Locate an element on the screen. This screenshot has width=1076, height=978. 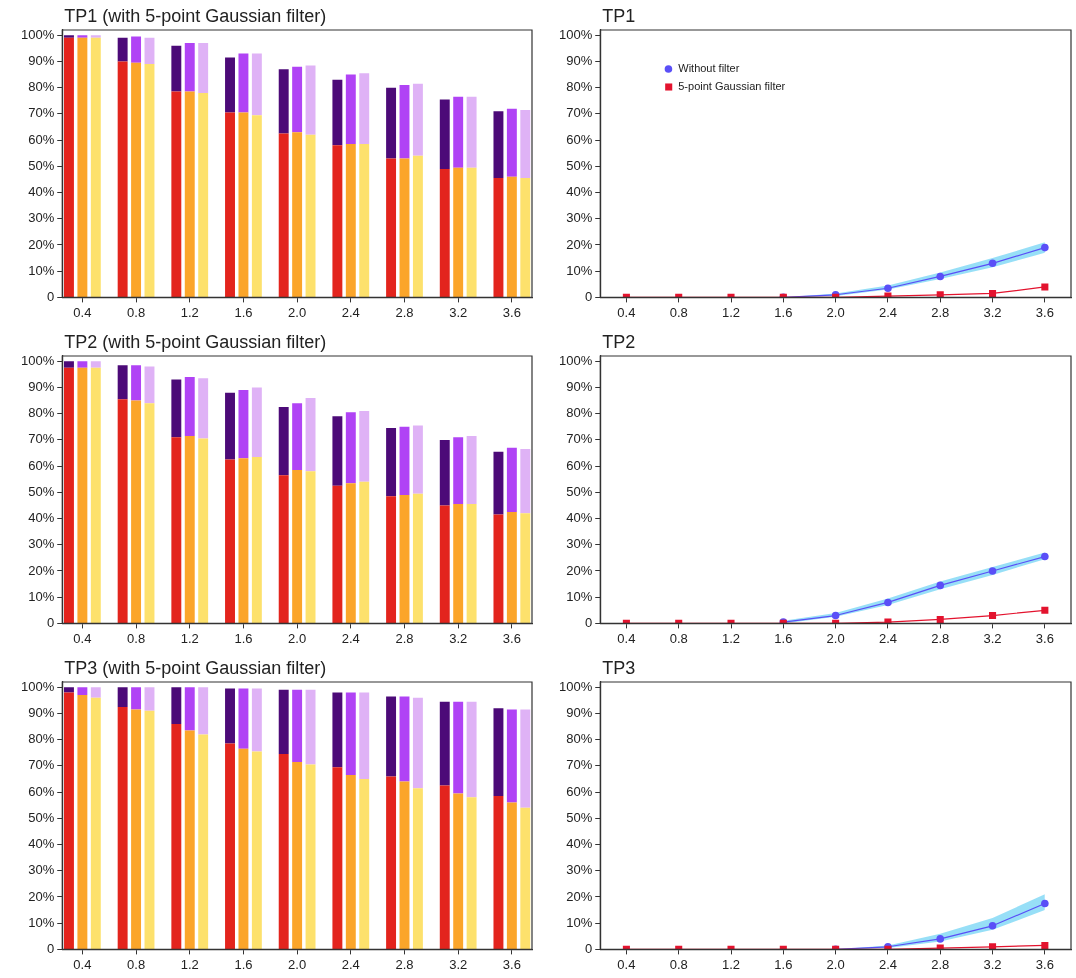
legend-label: Without filter is located at coordinates (709, 68).